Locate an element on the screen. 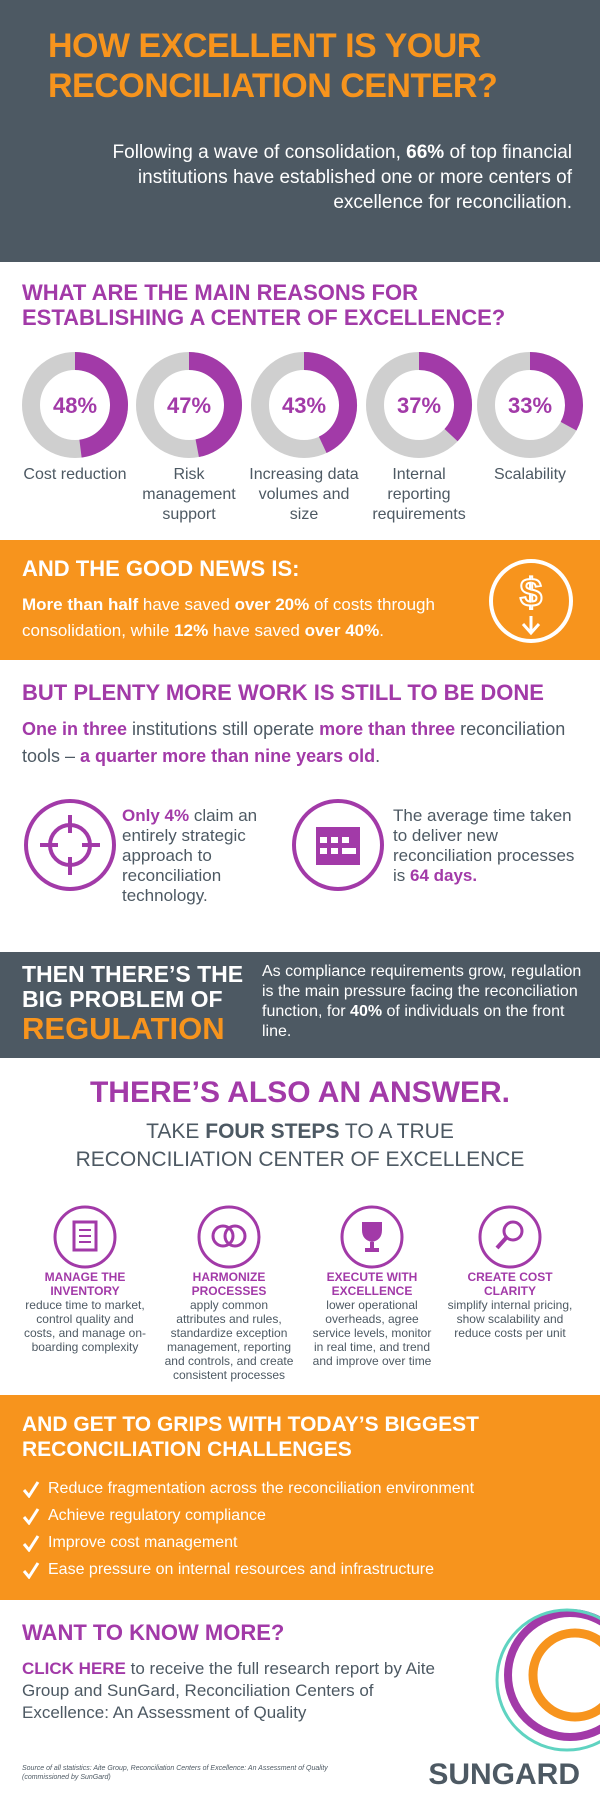  donut: 48% is located at coordinates (75, 405).